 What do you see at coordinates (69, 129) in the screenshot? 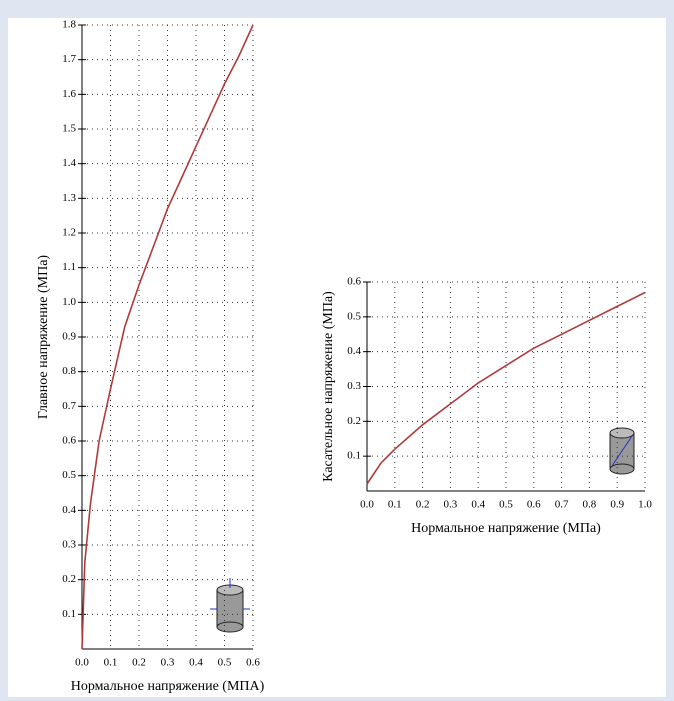
I see `y-tick-label: 1.5` at bounding box center [69, 129].